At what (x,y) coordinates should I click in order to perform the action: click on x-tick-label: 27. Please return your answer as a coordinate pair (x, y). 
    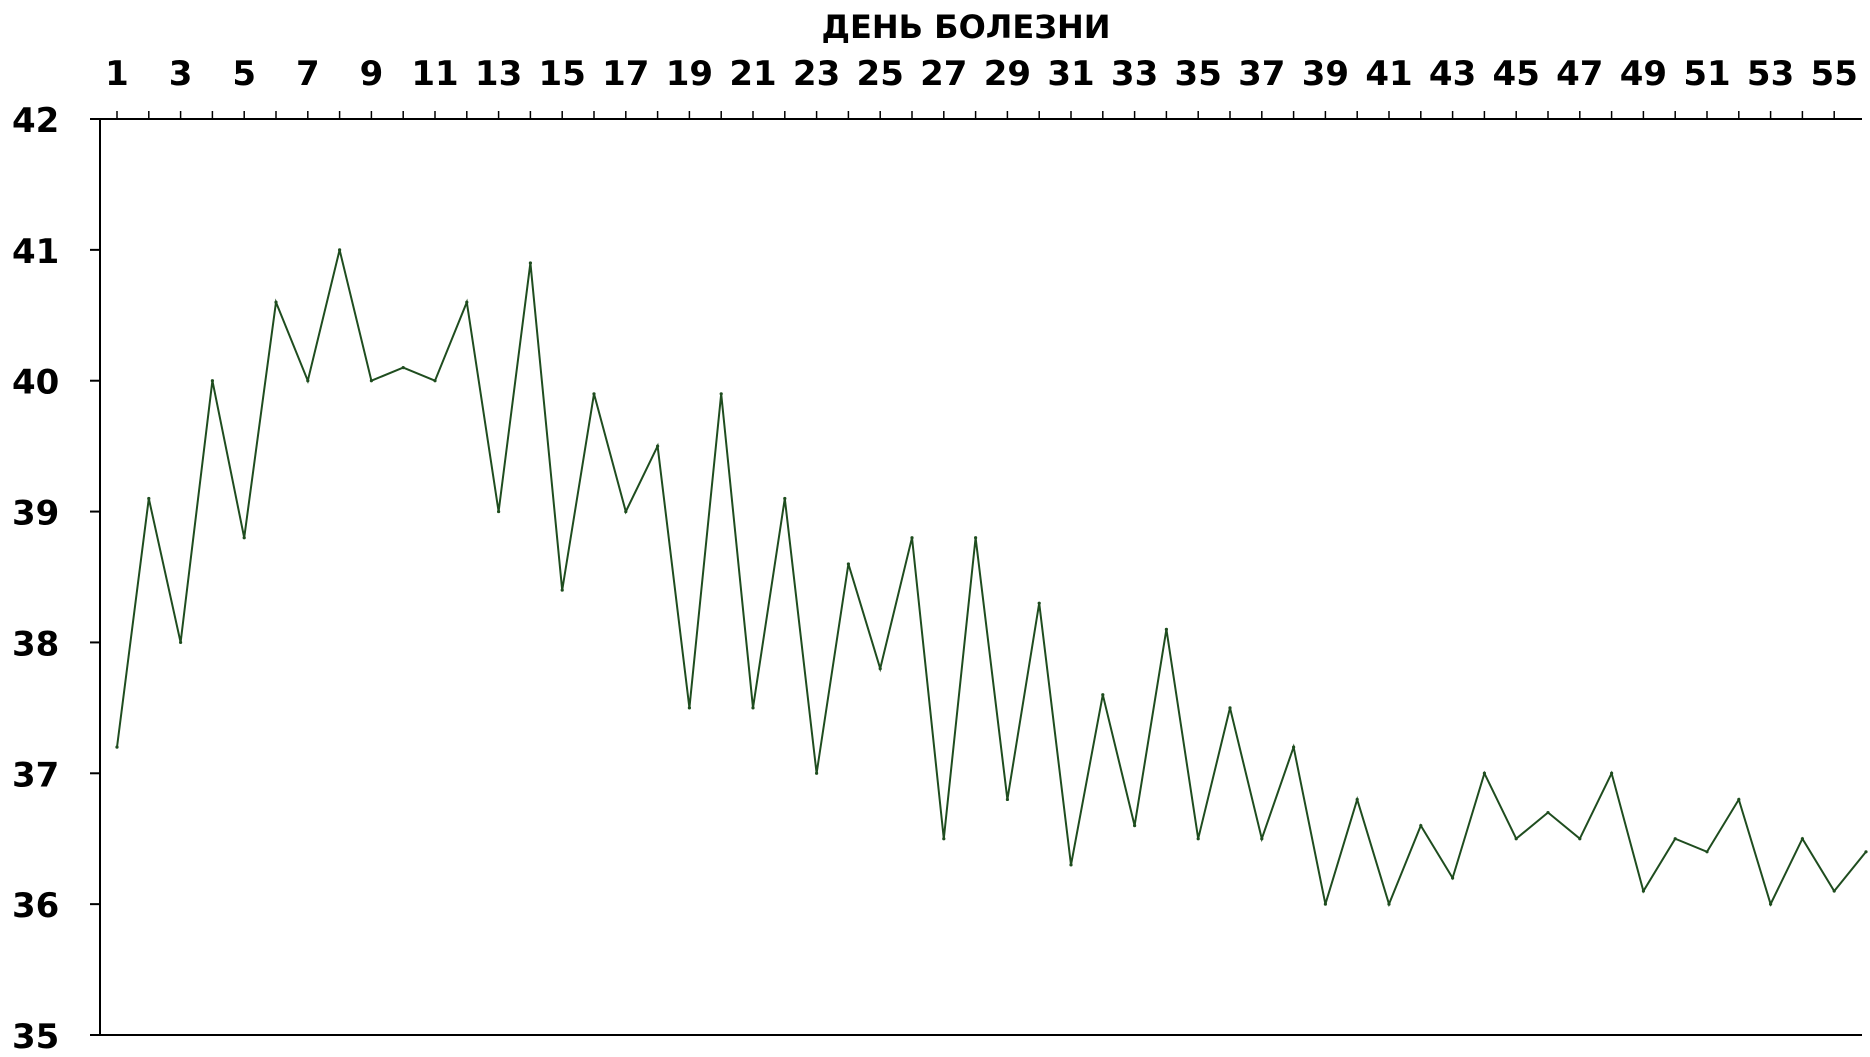
    Looking at the image, I should click on (943, 74).